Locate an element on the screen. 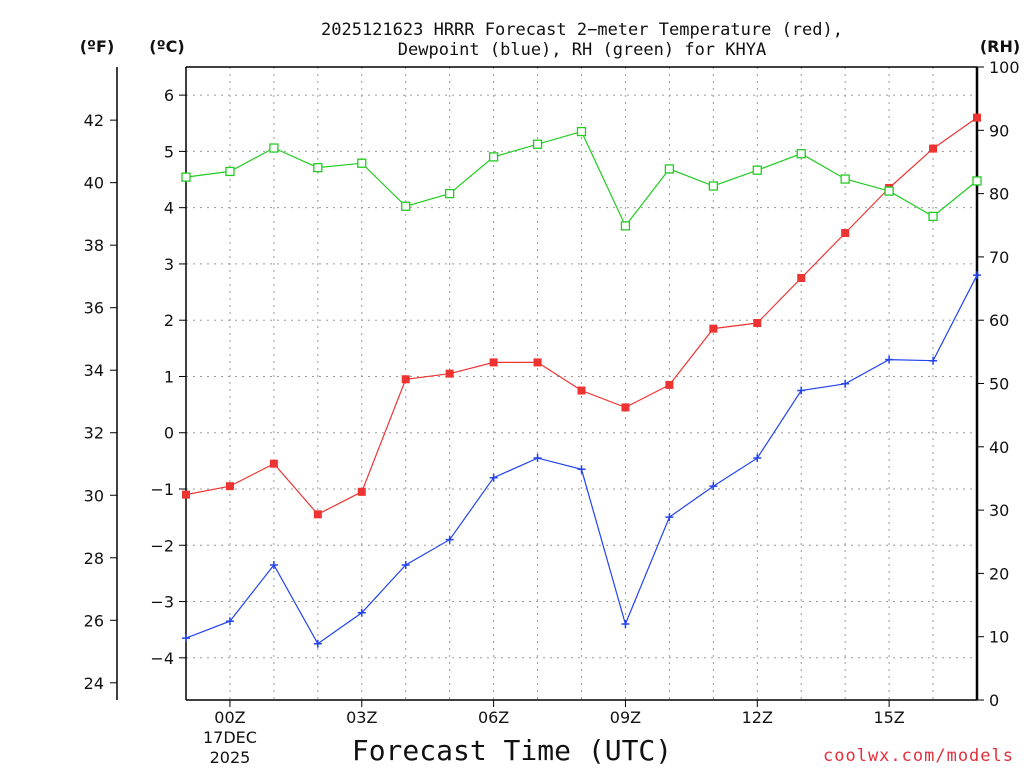 This screenshot has height=768, width=1024. rh-tick-label: 100 is located at coordinates (1004, 67).